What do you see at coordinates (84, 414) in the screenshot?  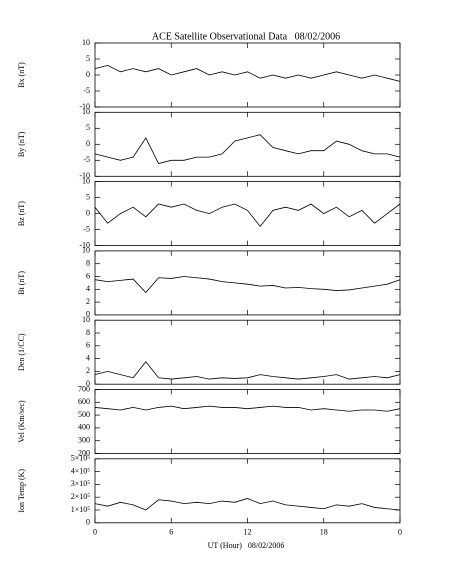 I see `y-tick-label: 500` at bounding box center [84, 414].